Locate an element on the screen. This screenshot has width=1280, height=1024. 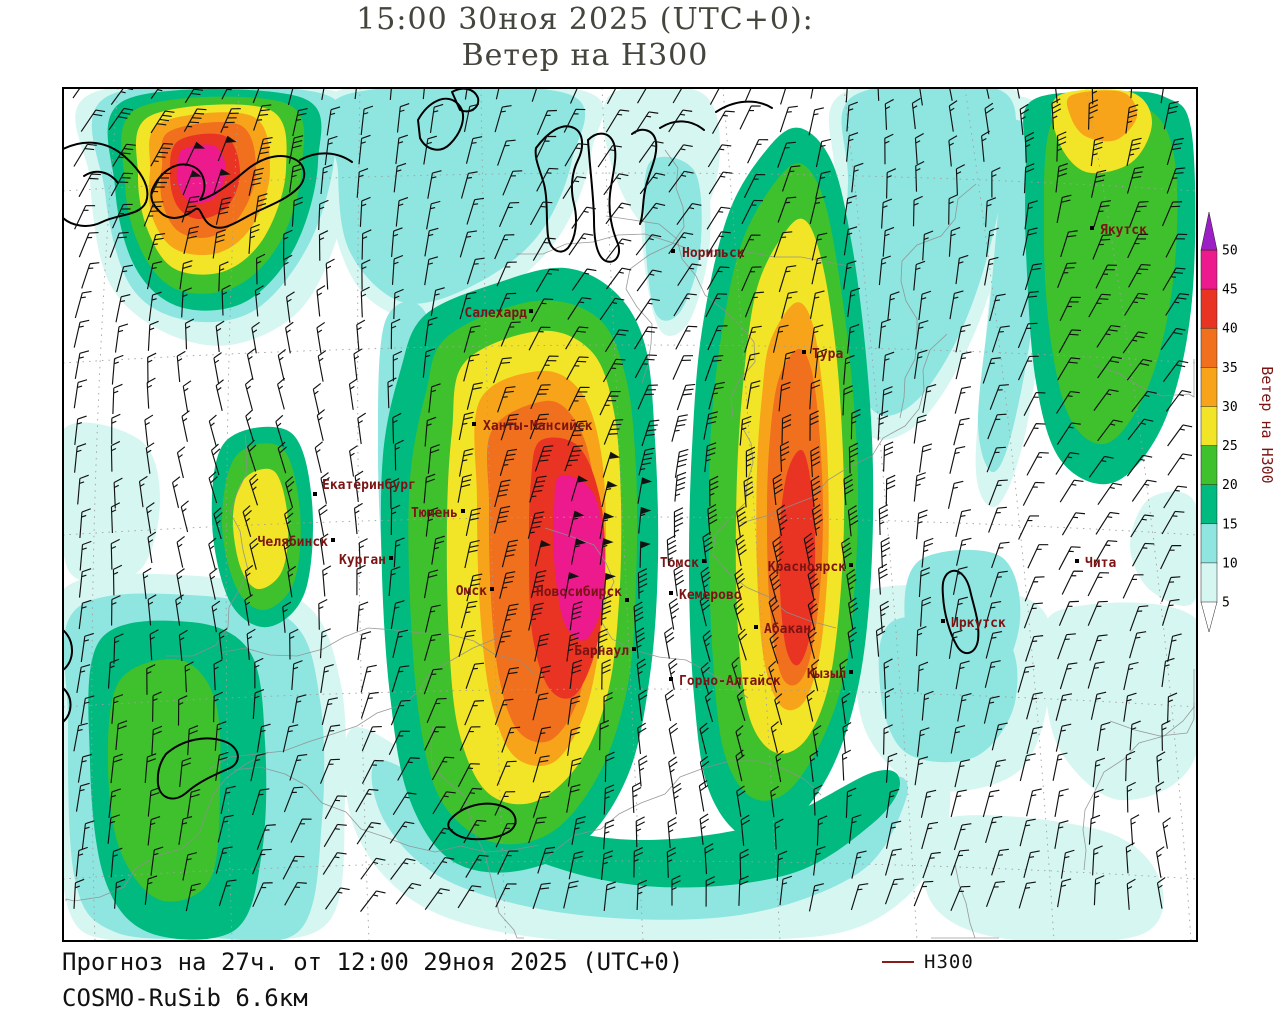
city-marker: Норильск is located at coordinates (708, 253).